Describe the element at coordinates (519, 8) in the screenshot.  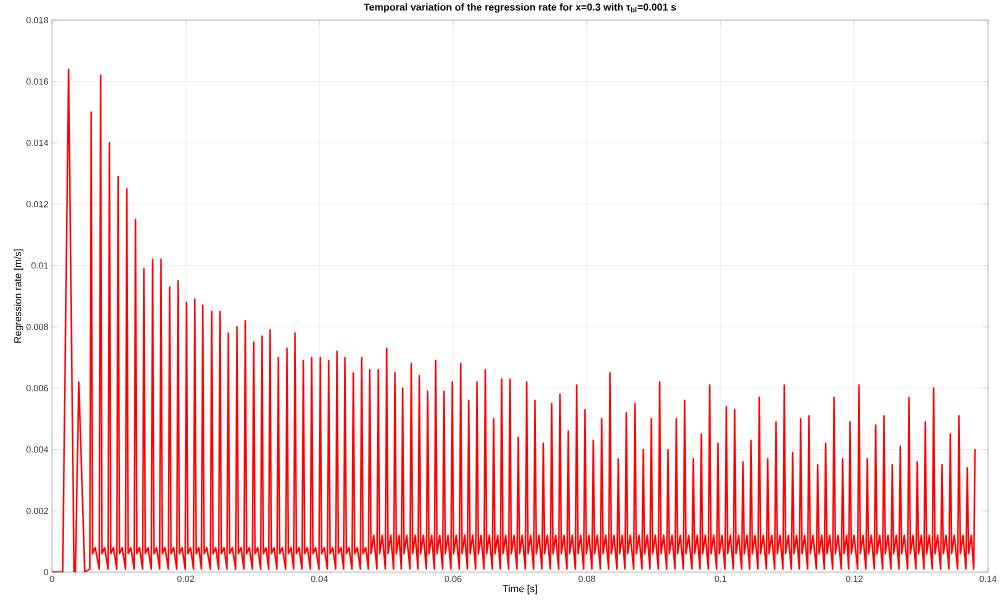
I see `chart-title: Temporal variation of the regression rate for x=0.3 with τ$_{bl}$=0.001 s` at that location.